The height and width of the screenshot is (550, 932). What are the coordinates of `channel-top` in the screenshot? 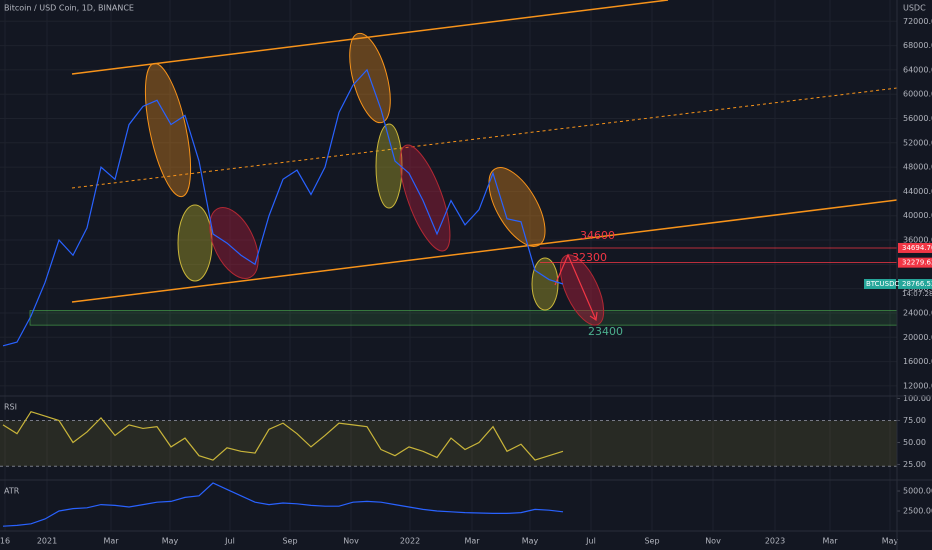 It's located at (370, 37).